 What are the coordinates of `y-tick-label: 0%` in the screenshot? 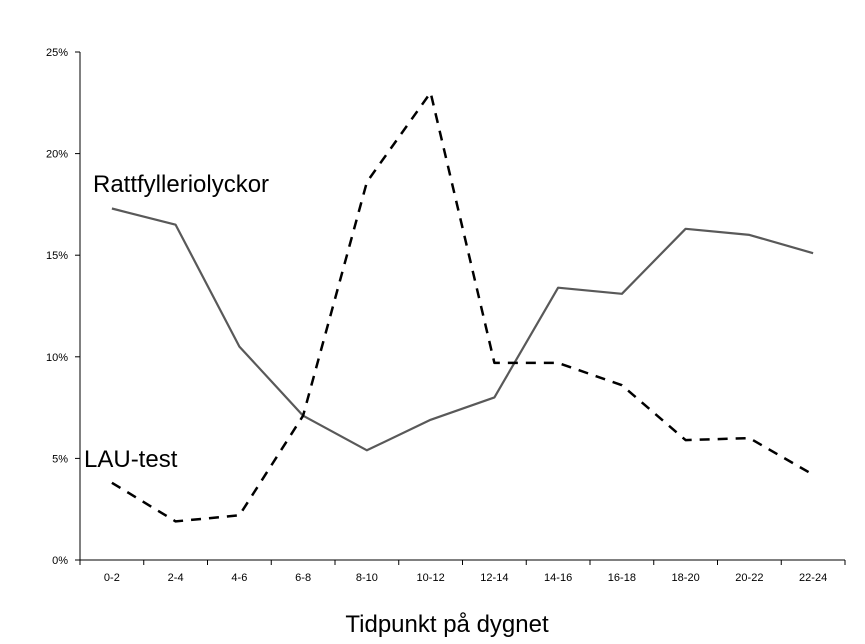 It's located at (60, 561).